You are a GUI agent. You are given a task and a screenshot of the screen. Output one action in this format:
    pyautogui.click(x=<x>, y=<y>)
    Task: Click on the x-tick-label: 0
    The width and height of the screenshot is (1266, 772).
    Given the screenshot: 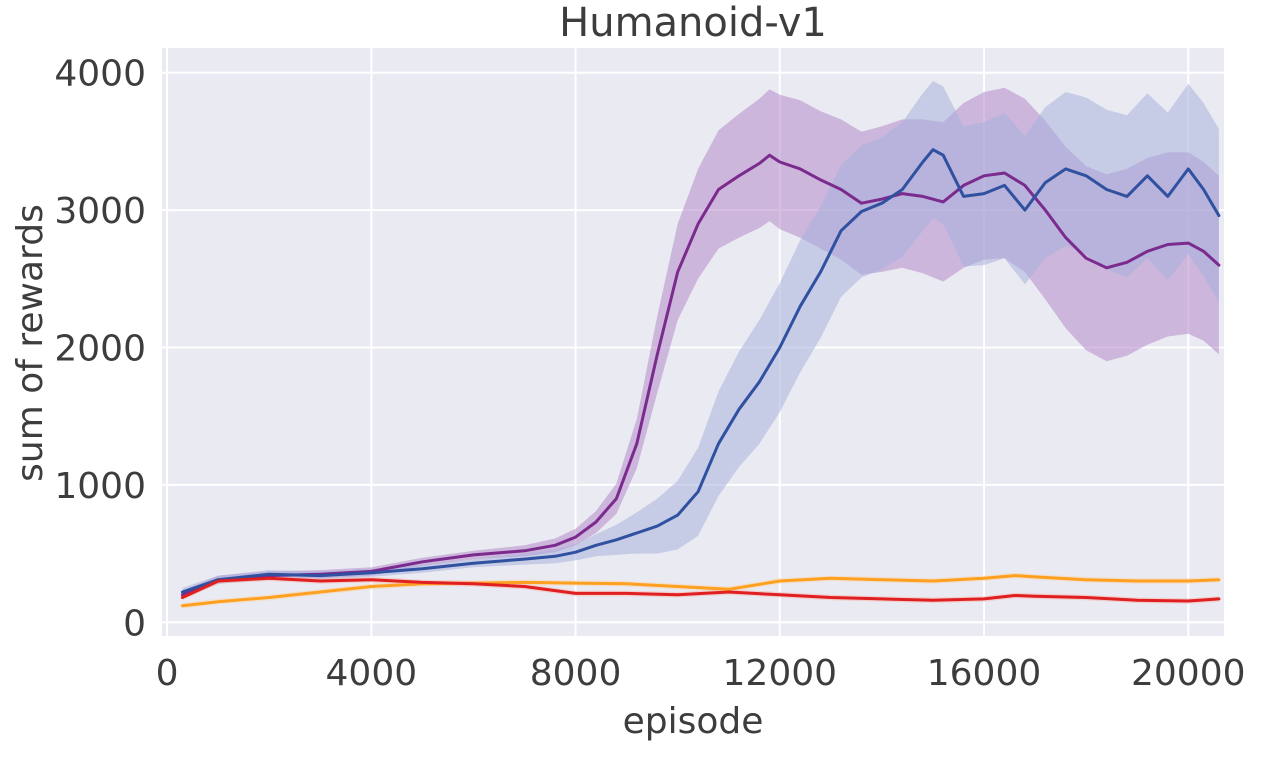 What is the action you would take?
    pyautogui.click(x=167, y=673)
    